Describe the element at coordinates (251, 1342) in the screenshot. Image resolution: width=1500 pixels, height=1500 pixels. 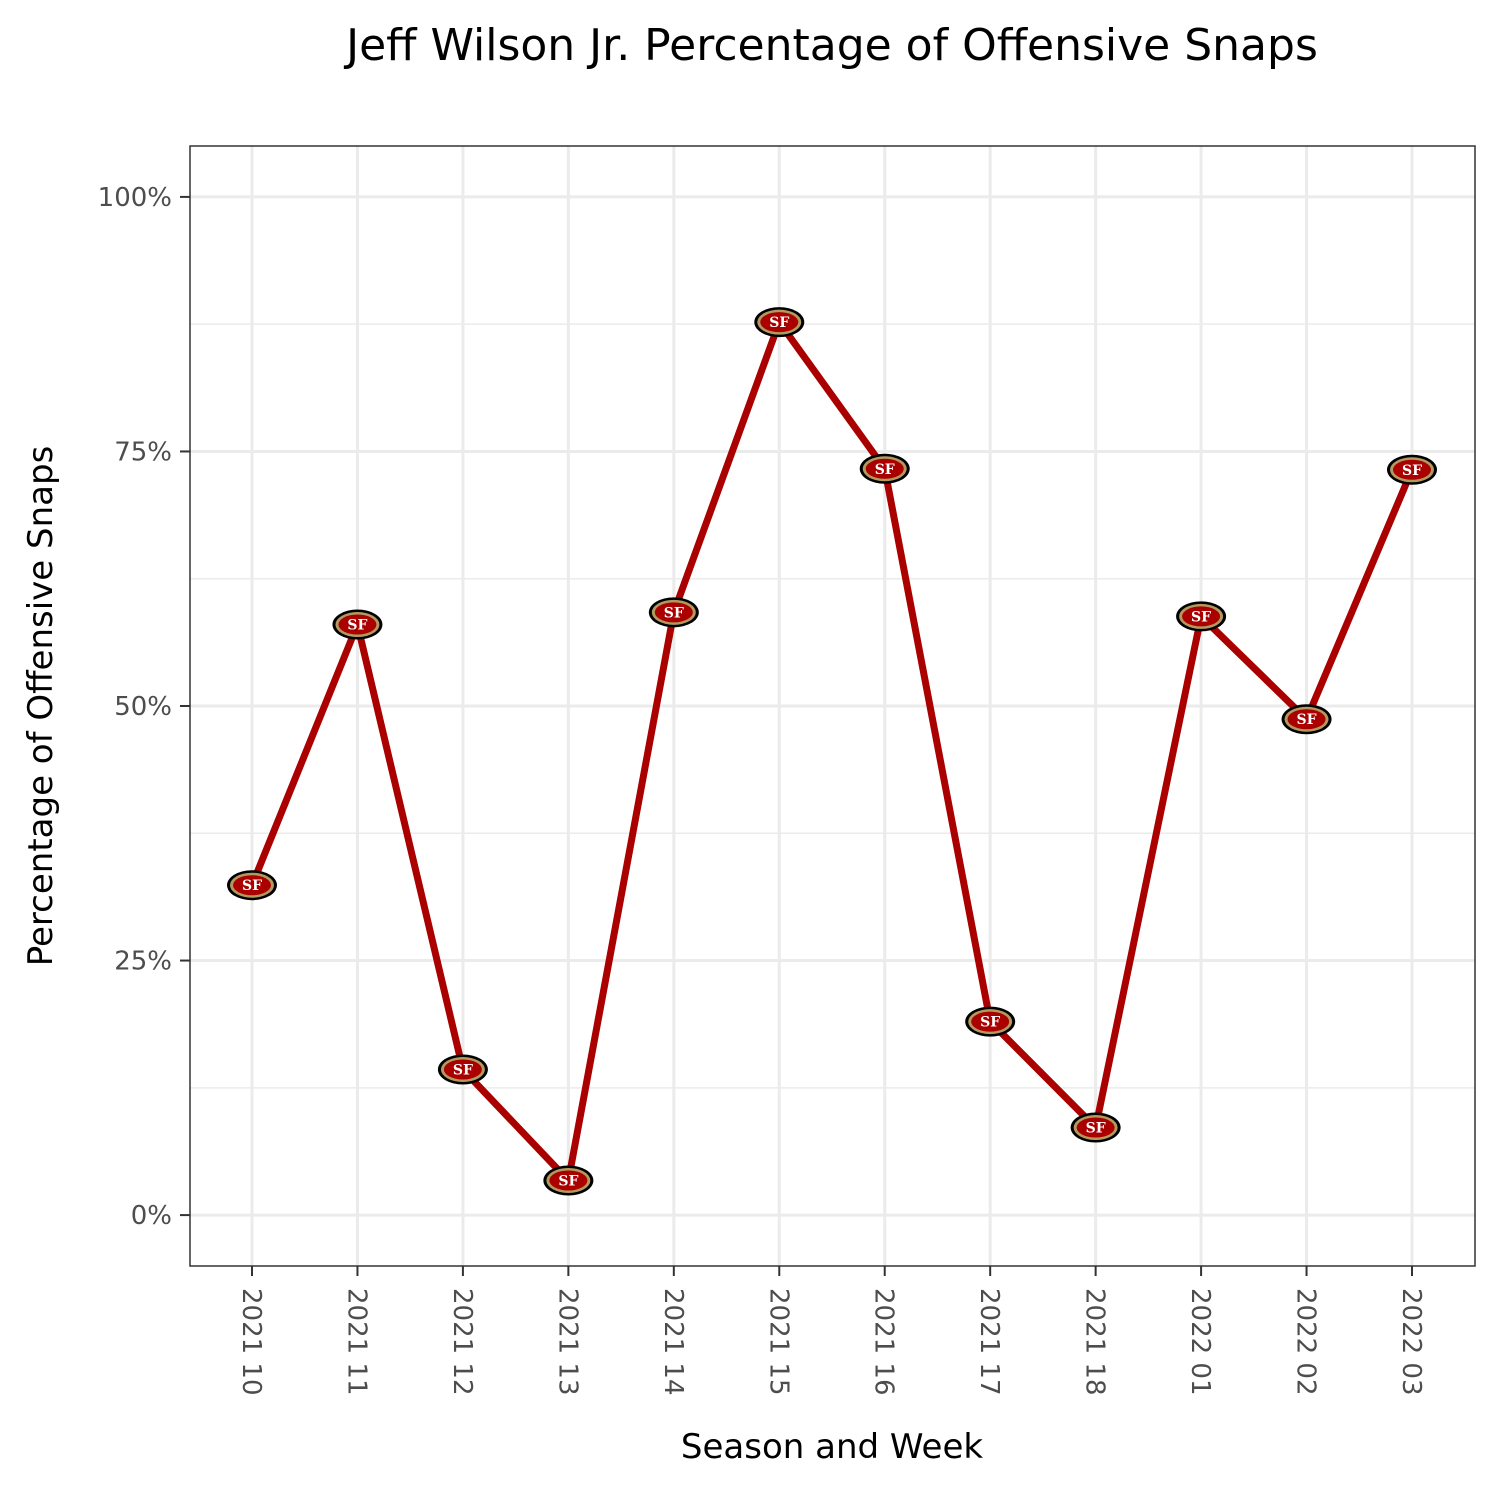
I see `x-tick-label: 2021 10` at that location.